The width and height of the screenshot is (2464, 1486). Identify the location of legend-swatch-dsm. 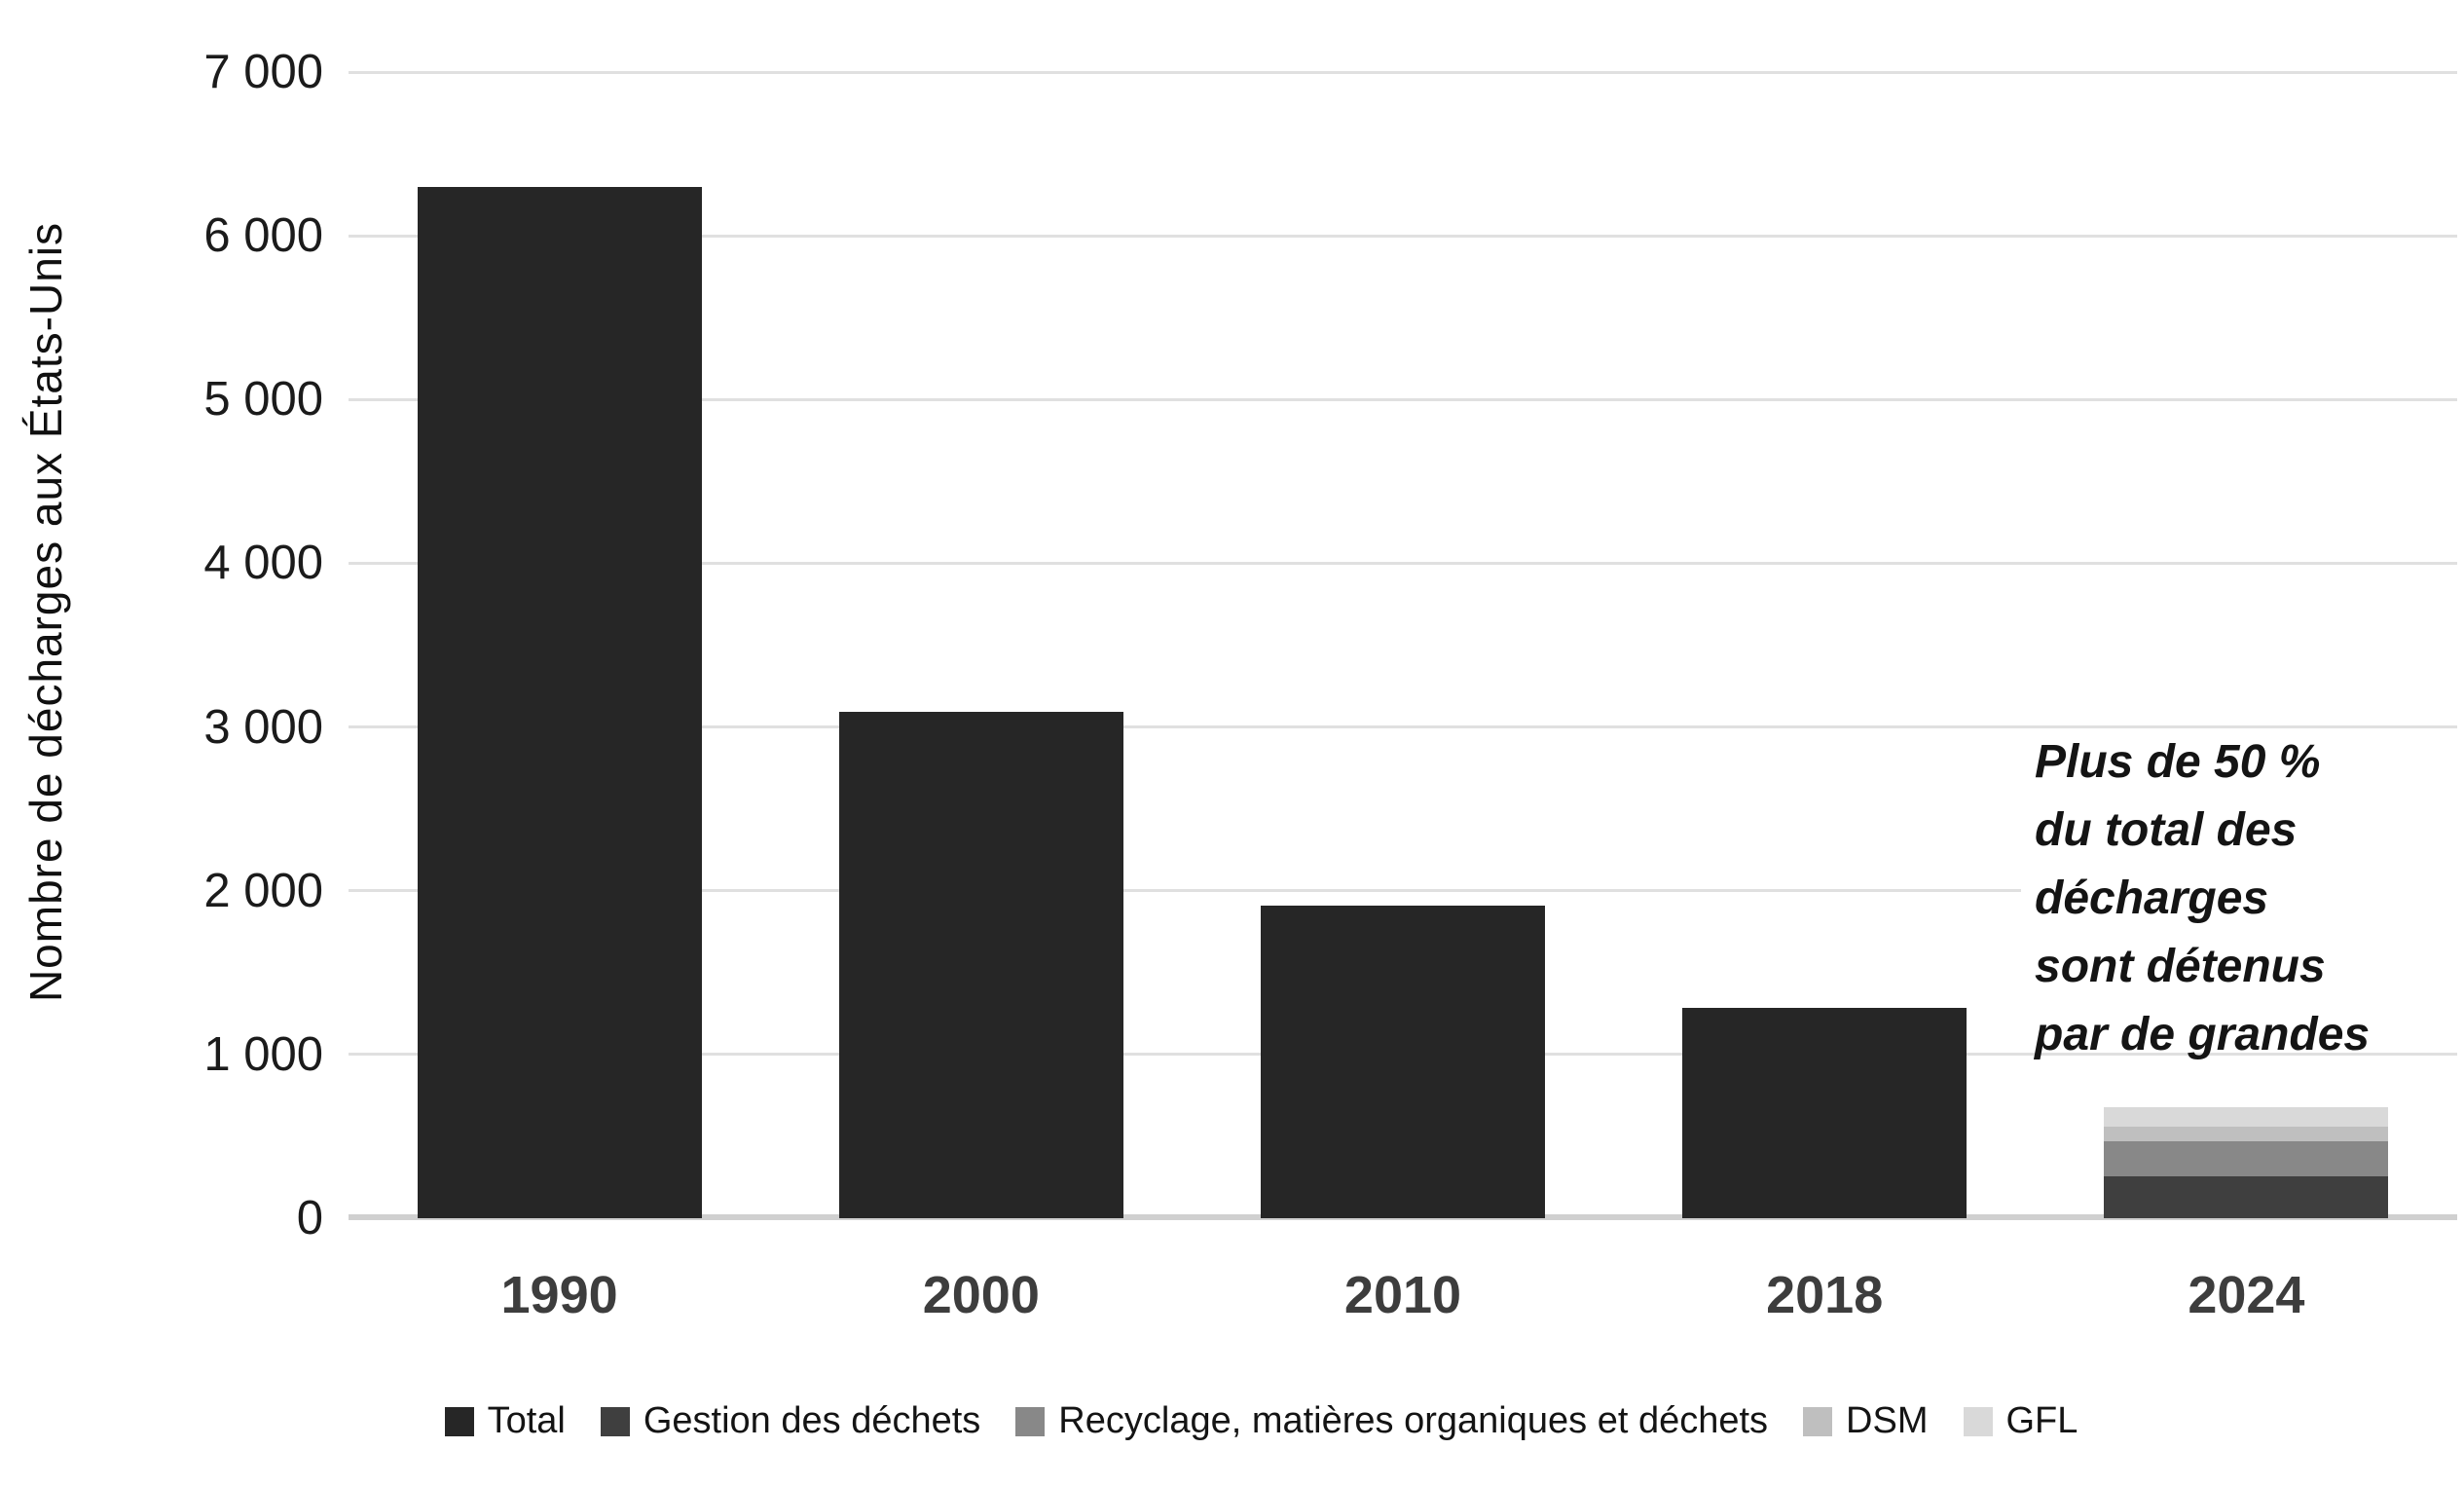
(1818, 1421).